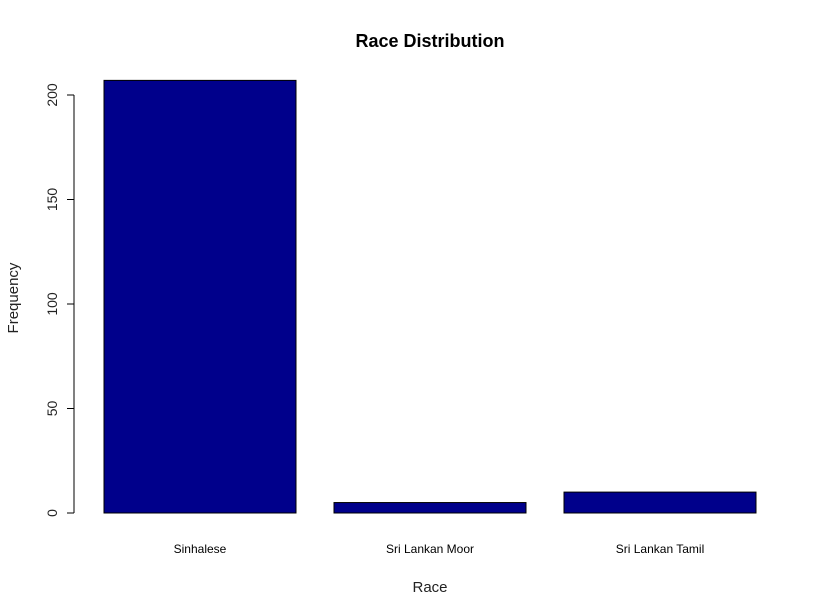 This screenshot has width=824, height=616. I want to click on y-tick-label: 50, so click(52, 409).